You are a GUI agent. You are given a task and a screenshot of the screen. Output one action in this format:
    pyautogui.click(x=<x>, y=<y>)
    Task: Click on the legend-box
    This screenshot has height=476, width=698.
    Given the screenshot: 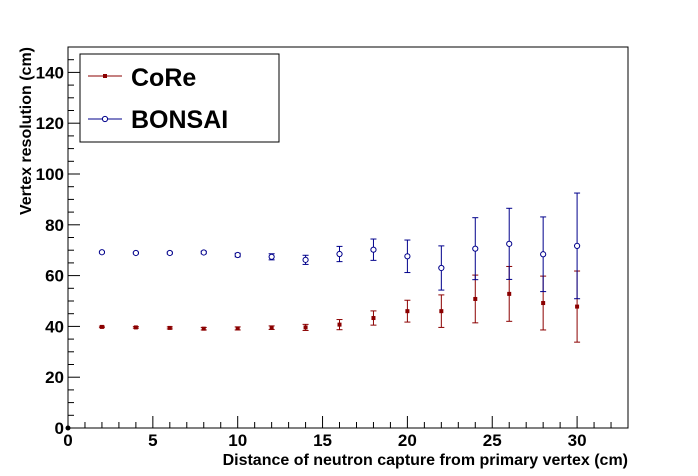 What is the action you would take?
    pyautogui.click(x=179, y=98)
    